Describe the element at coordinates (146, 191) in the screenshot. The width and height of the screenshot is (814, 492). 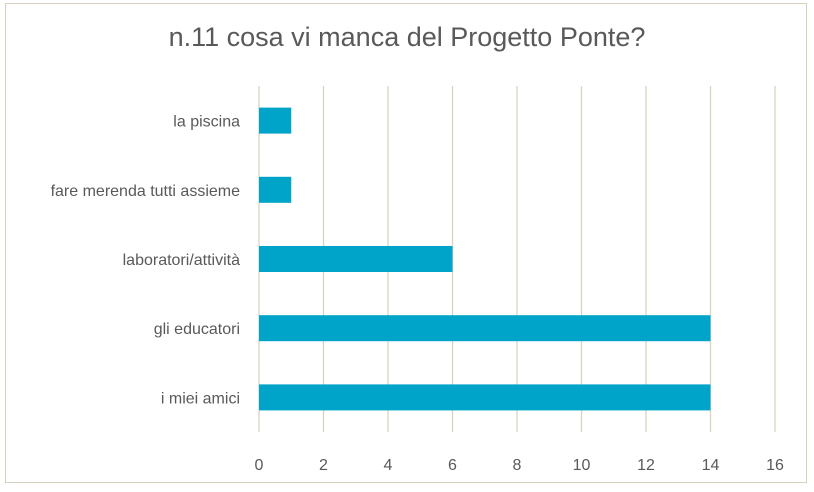
I see `category-label-1: fare merenda tutti assieme` at that location.